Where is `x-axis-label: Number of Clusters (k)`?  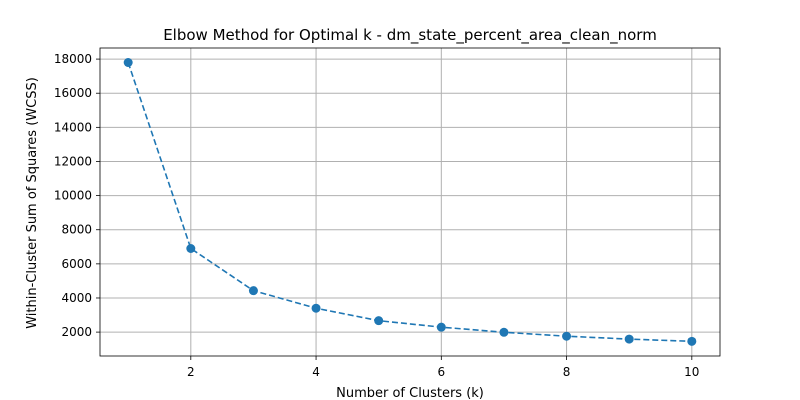
x-axis-label: Number of Clusters (k) is located at coordinates (410, 393).